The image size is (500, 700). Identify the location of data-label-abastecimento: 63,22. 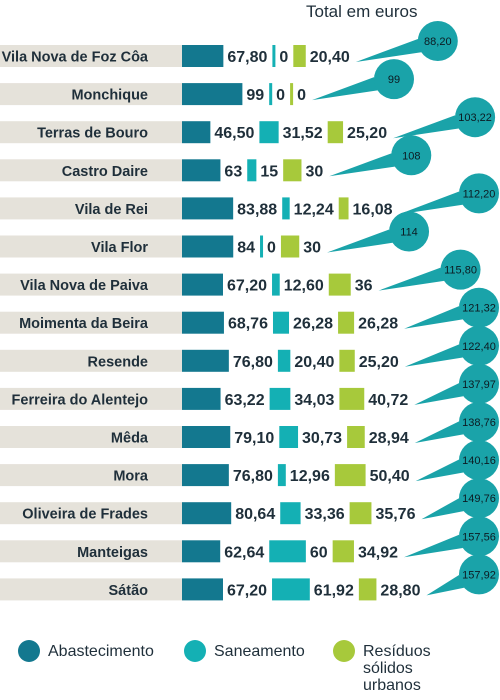
(245, 400).